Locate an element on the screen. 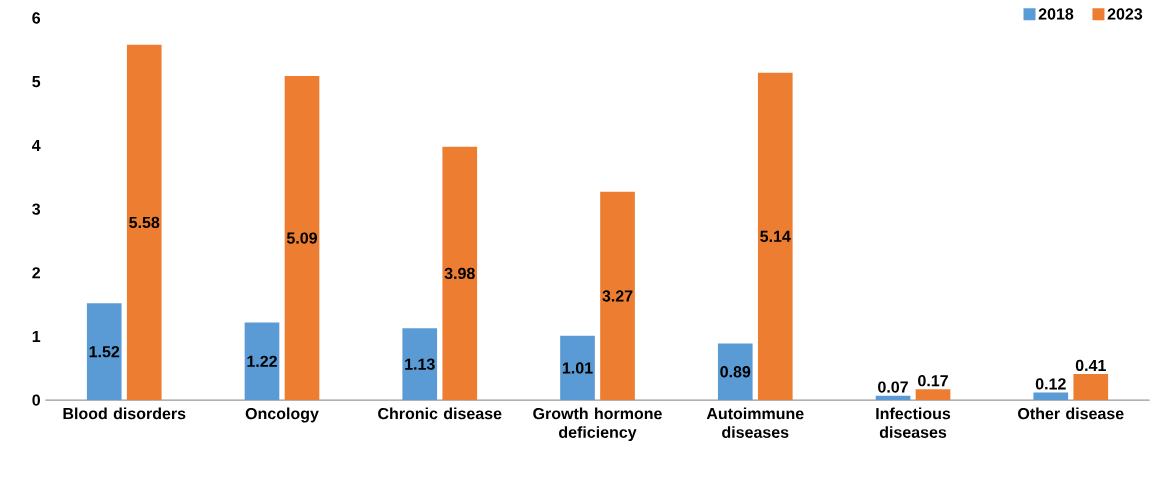 The width and height of the screenshot is (1163, 494). data-label: 5.09 is located at coordinates (301, 238).